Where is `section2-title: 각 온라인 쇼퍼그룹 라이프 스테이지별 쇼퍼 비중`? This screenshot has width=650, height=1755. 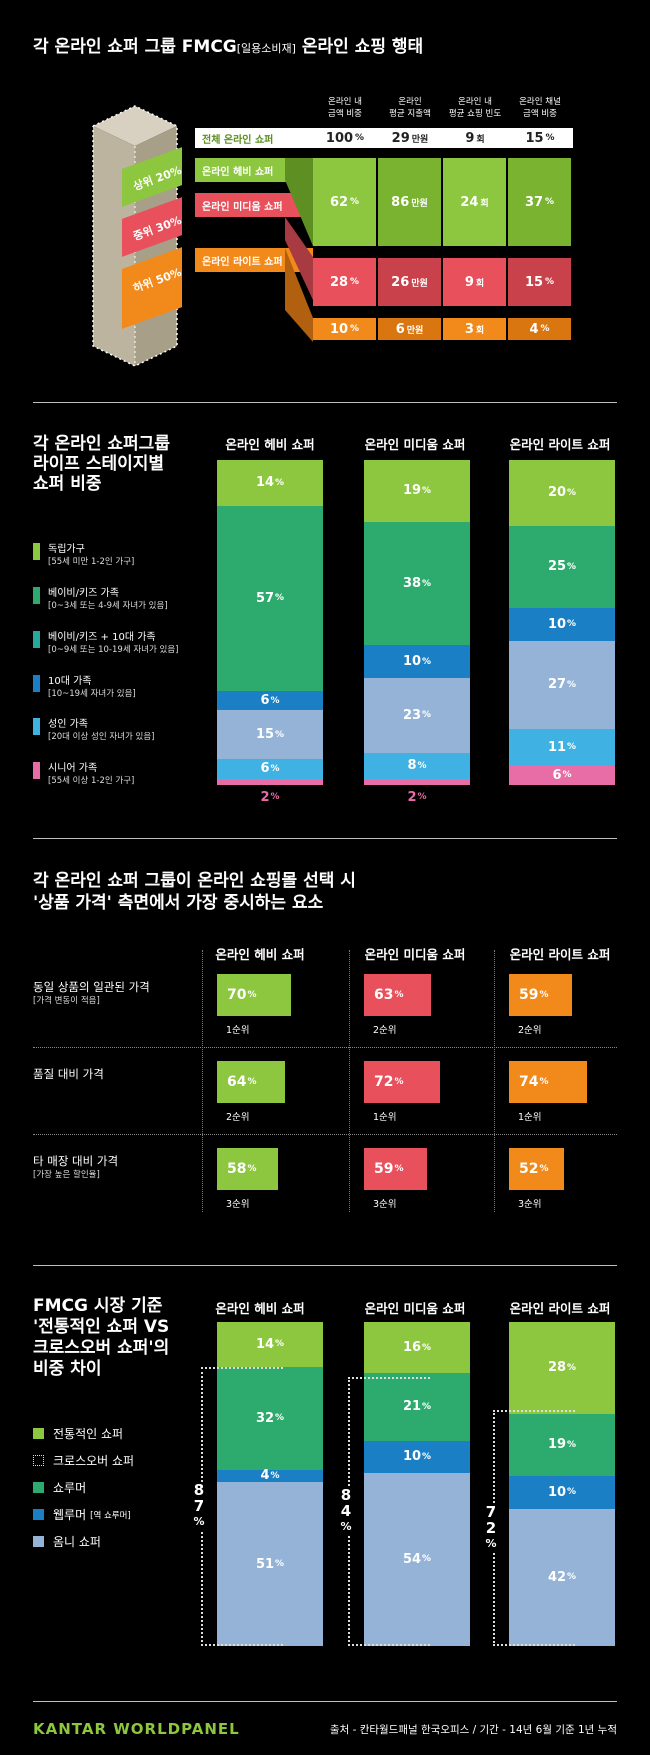 section2-title: 각 온라인 쇼퍼그룹 라이프 스테이지별 쇼퍼 비중 is located at coordinates (101, 464).